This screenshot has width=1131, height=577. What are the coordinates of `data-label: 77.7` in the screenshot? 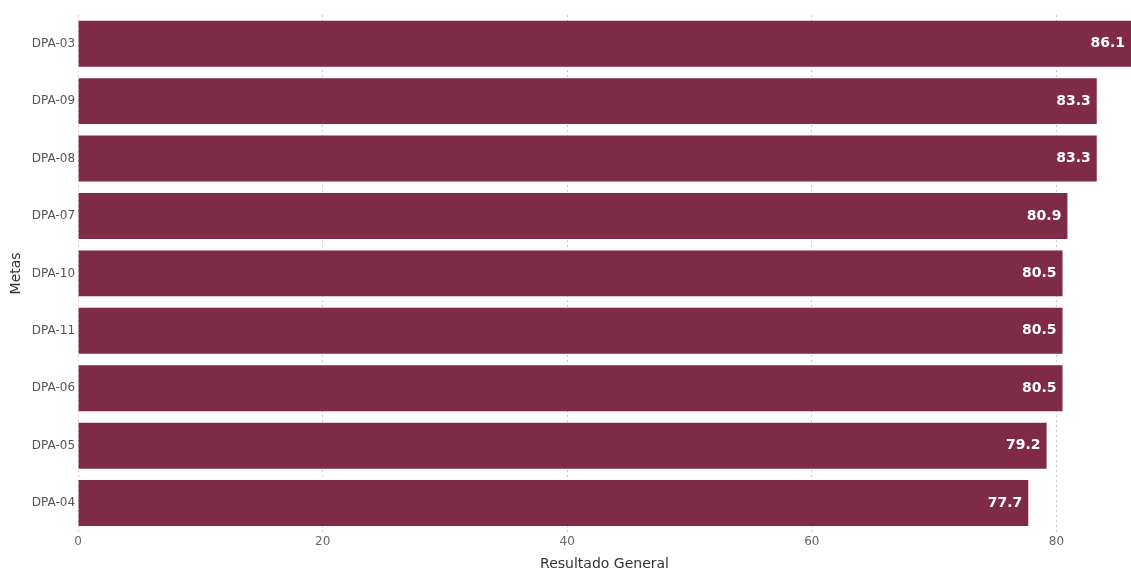 It's located at (1005, 501).